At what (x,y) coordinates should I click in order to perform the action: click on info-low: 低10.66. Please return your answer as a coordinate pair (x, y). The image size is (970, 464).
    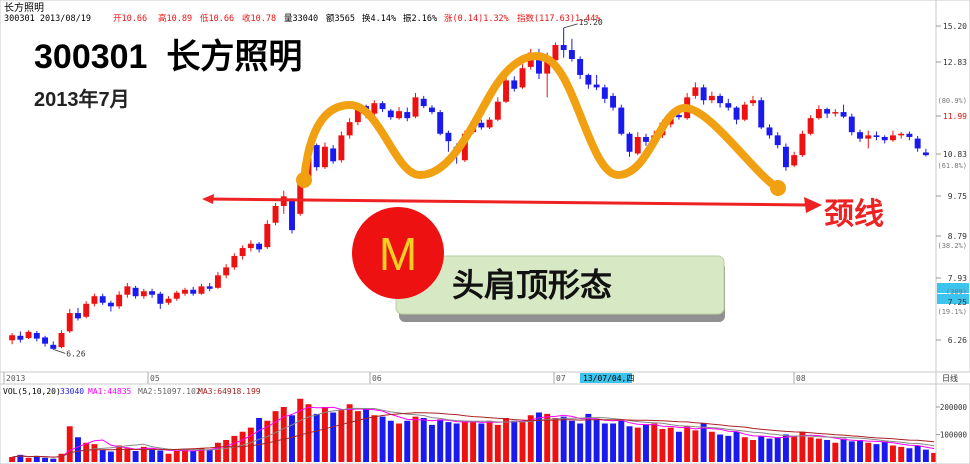
    Looking at the image, I should click on (217, 18).